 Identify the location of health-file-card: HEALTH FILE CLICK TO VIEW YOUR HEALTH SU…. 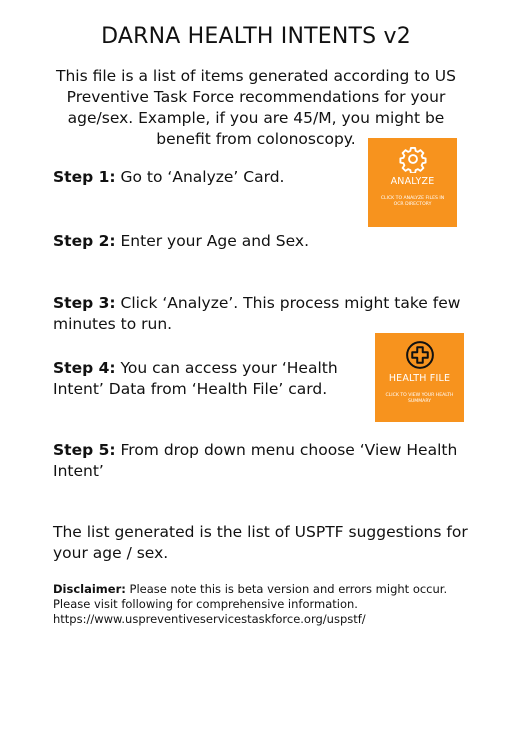
(419, 377).